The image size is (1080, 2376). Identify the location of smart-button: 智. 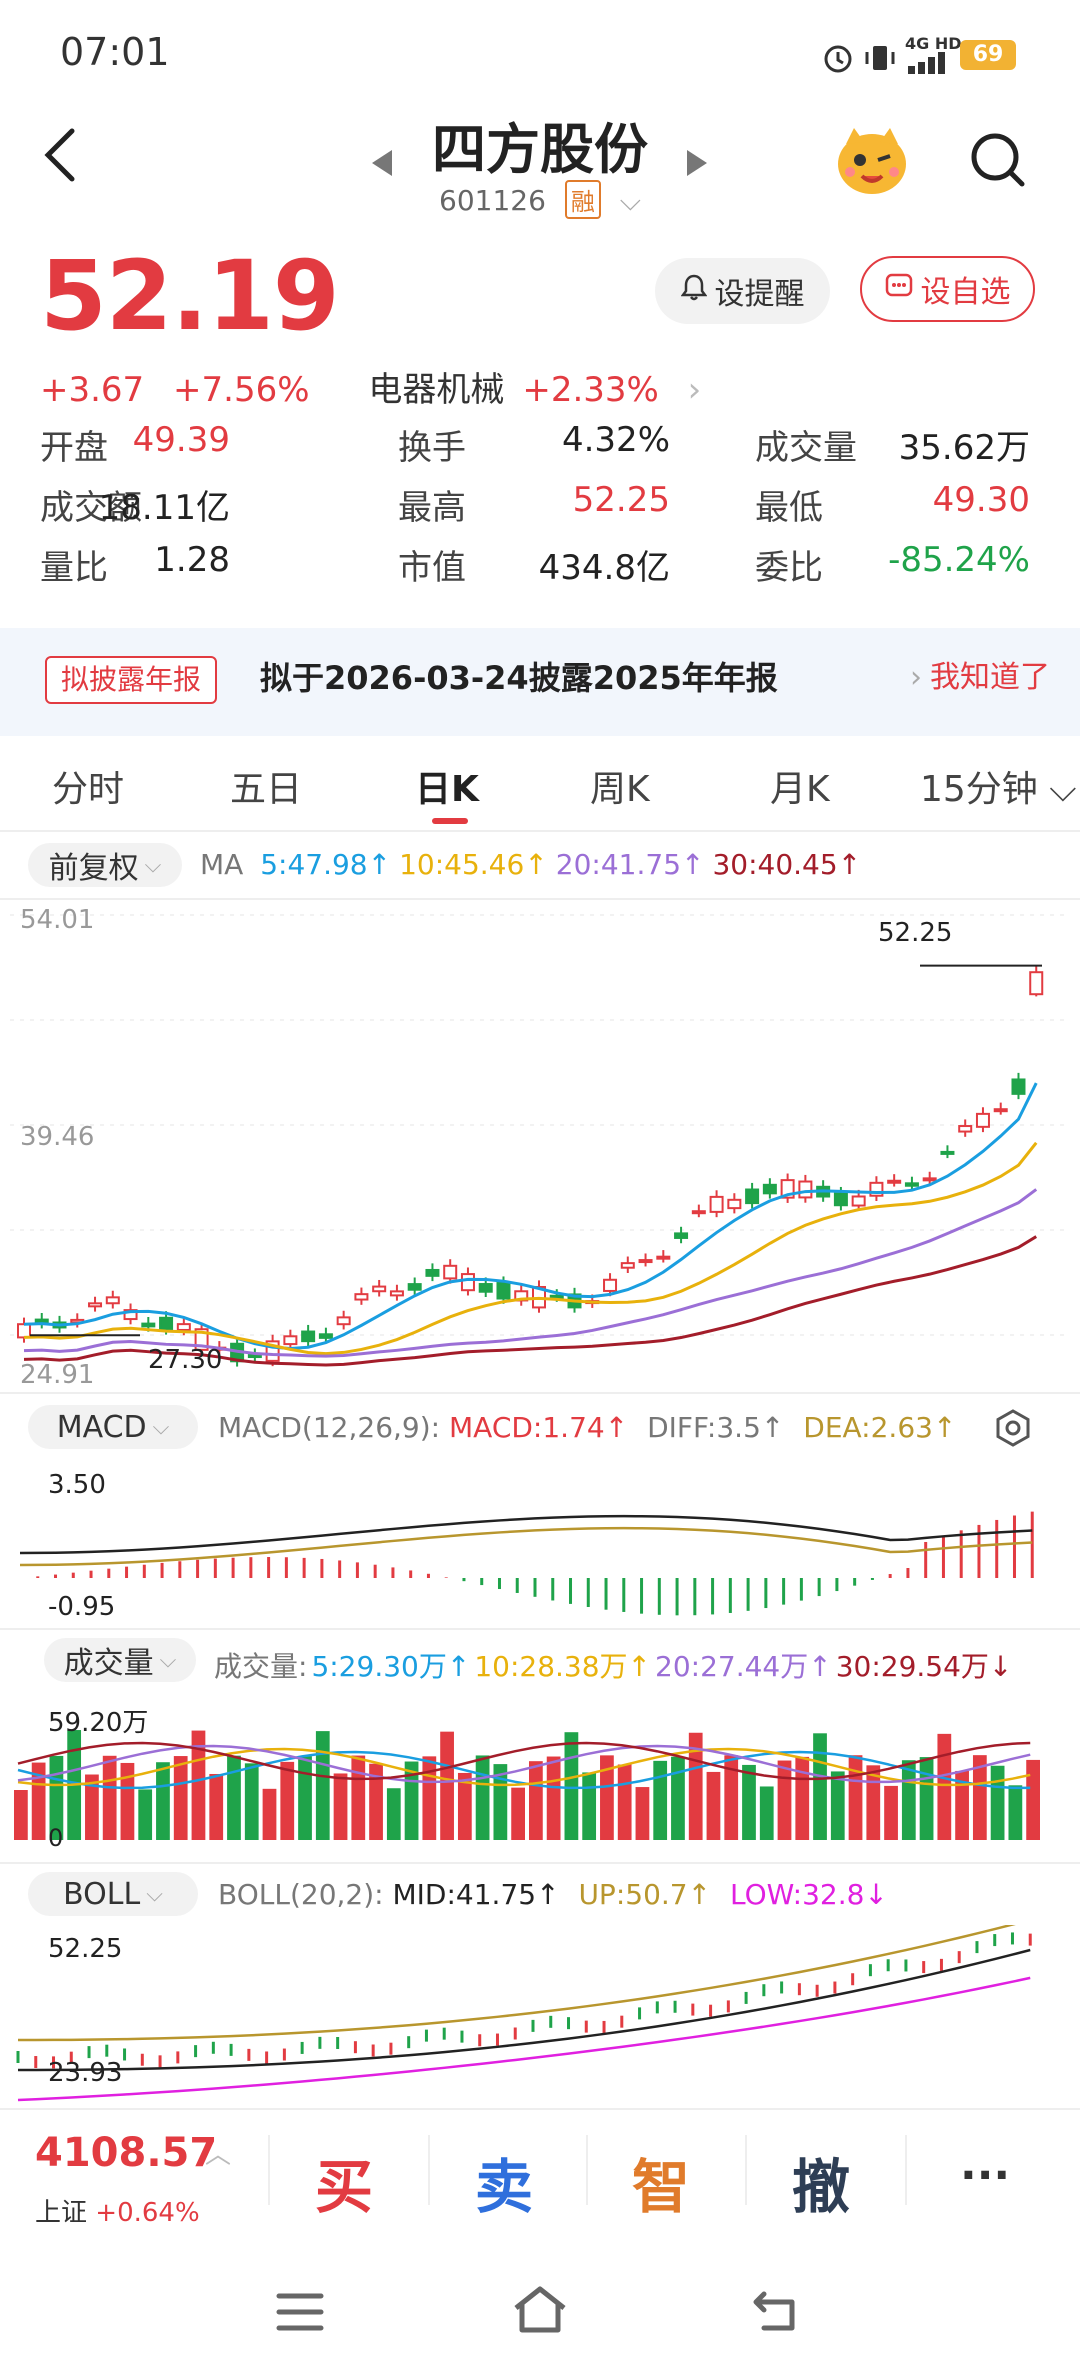
(661, 2187).